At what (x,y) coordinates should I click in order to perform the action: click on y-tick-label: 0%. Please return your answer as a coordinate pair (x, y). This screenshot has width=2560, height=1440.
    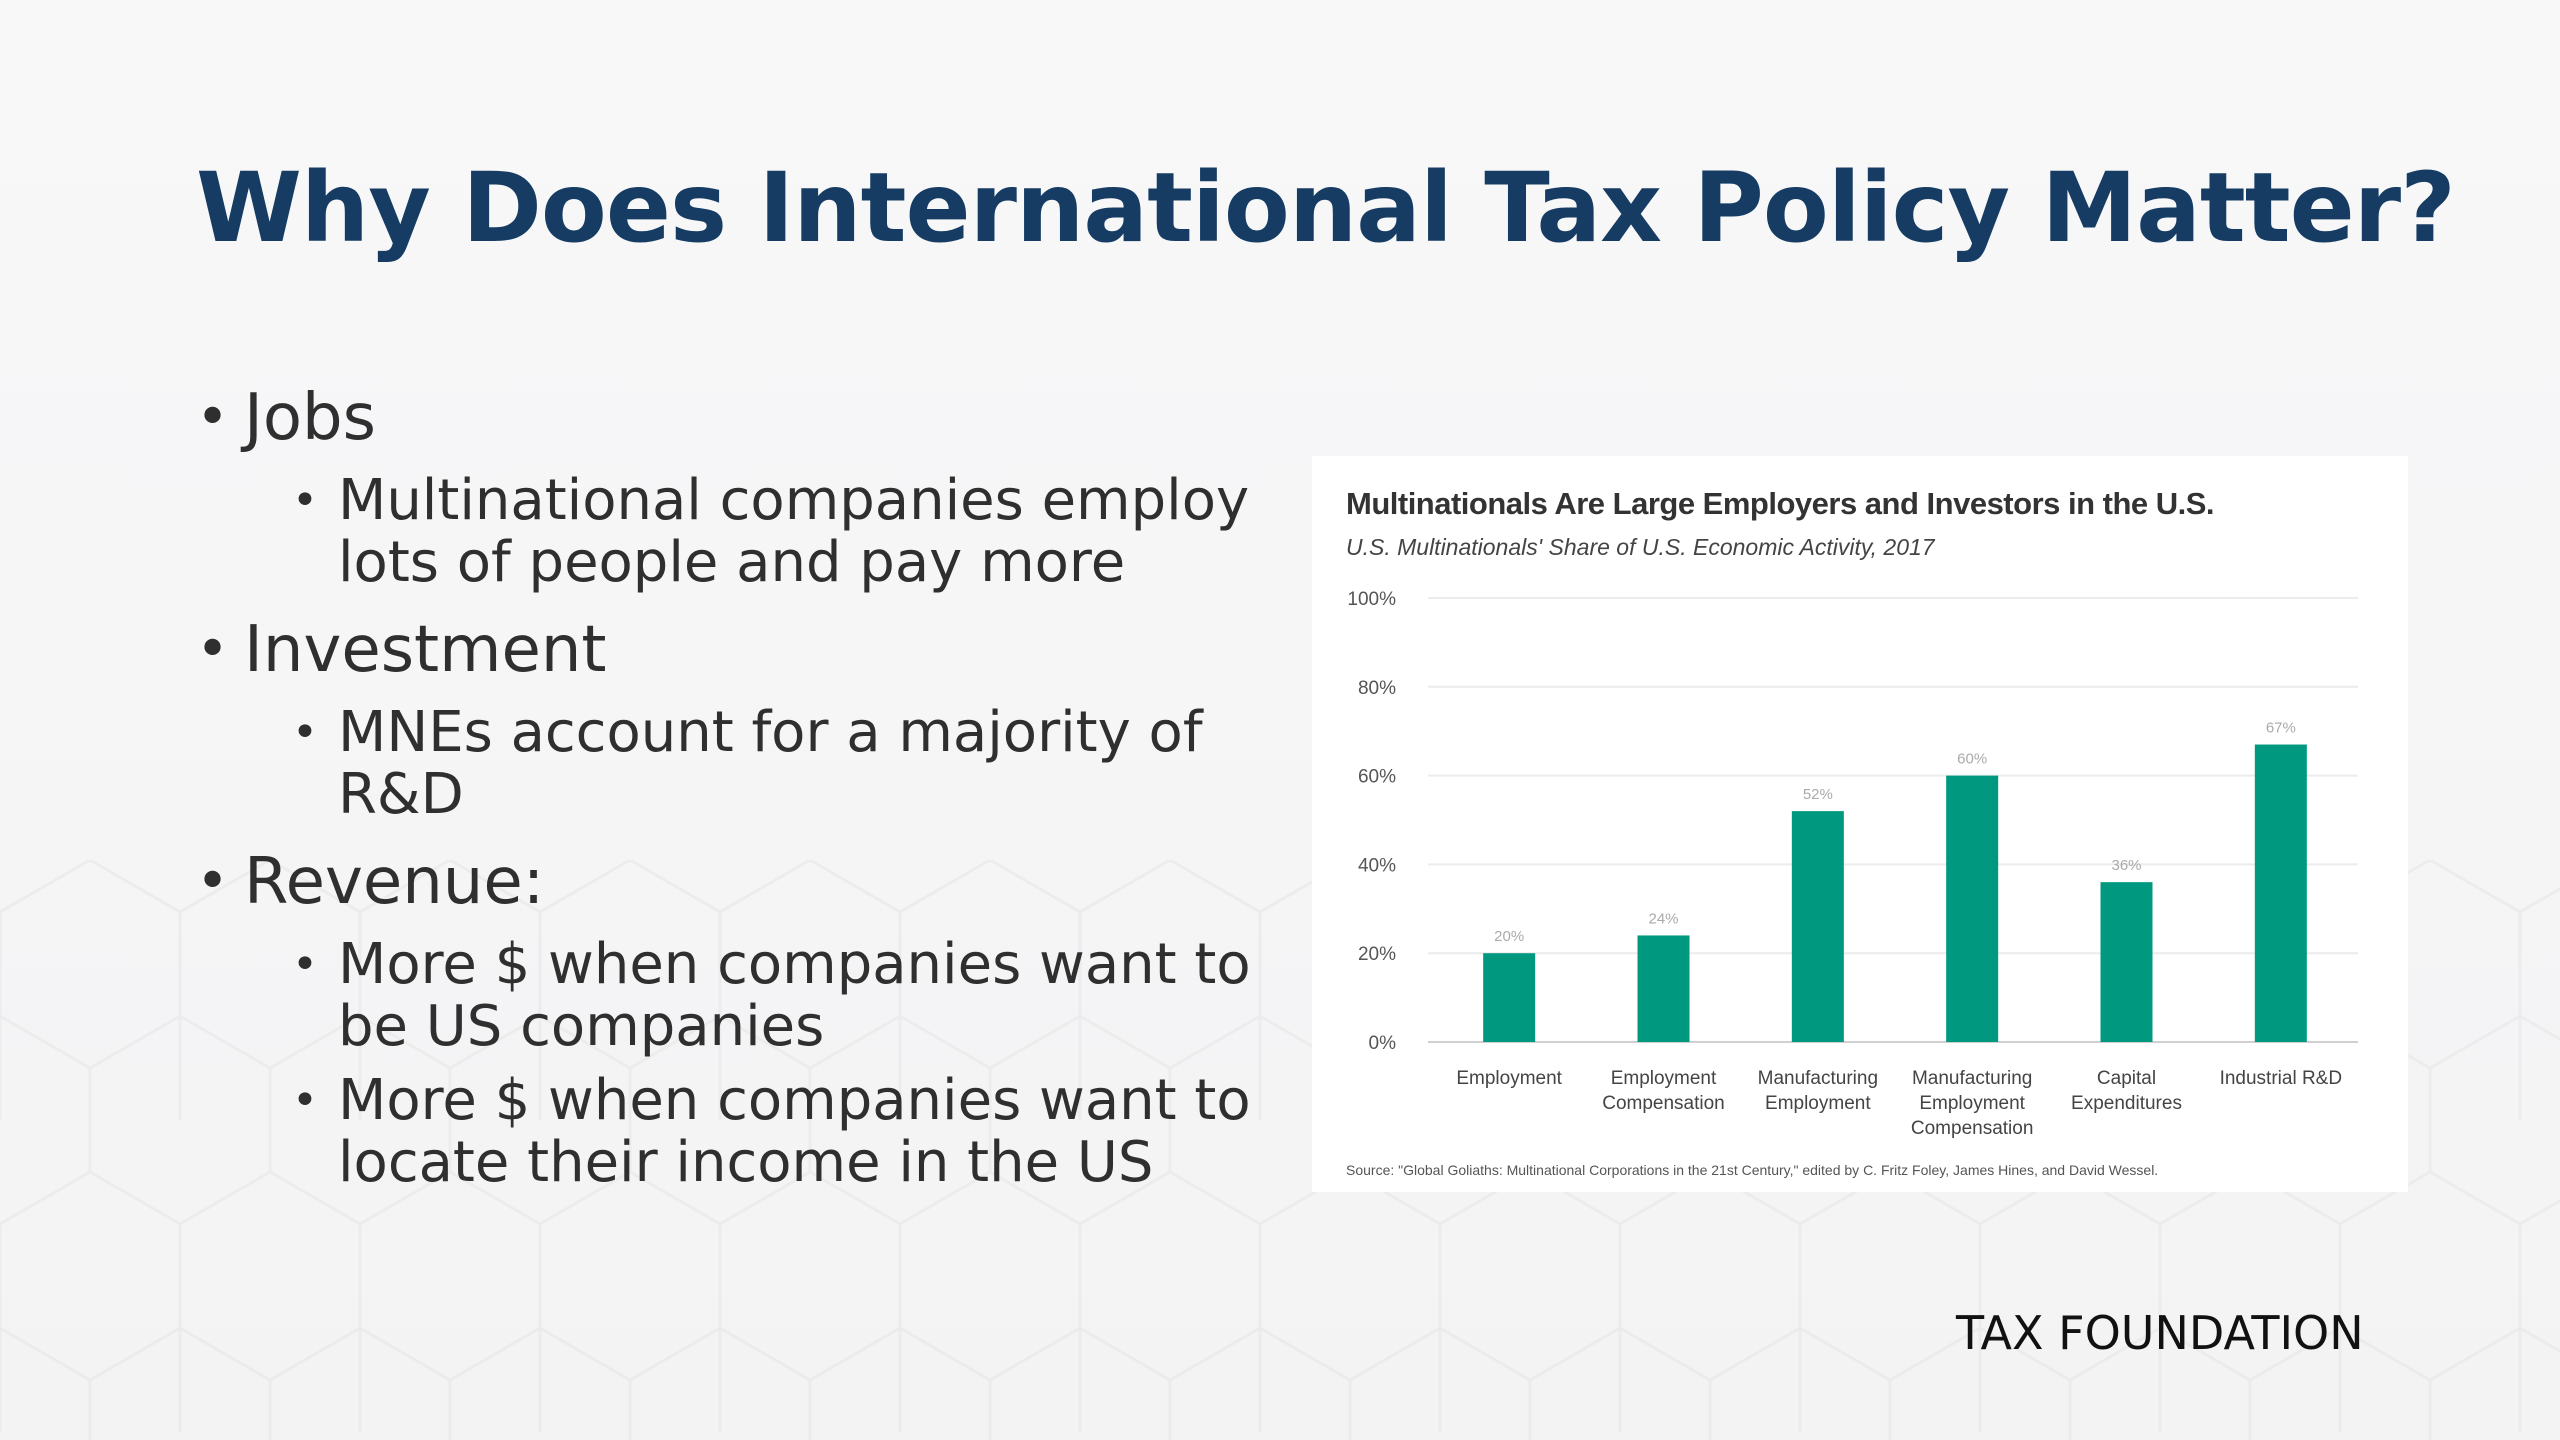
    Looking at the image, I should click on (1383, 1043).